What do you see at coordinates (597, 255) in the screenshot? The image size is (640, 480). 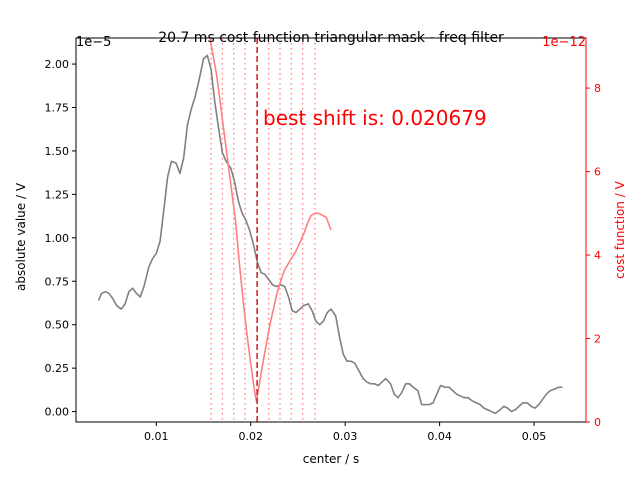 I see `y2-tick-label: 4` at bounding box center [597, 255].